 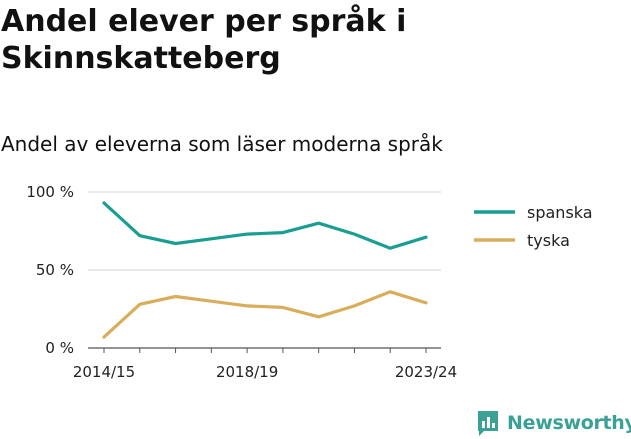 I want to click on y-tick-label: 0 %, so click(x=59, y=348).